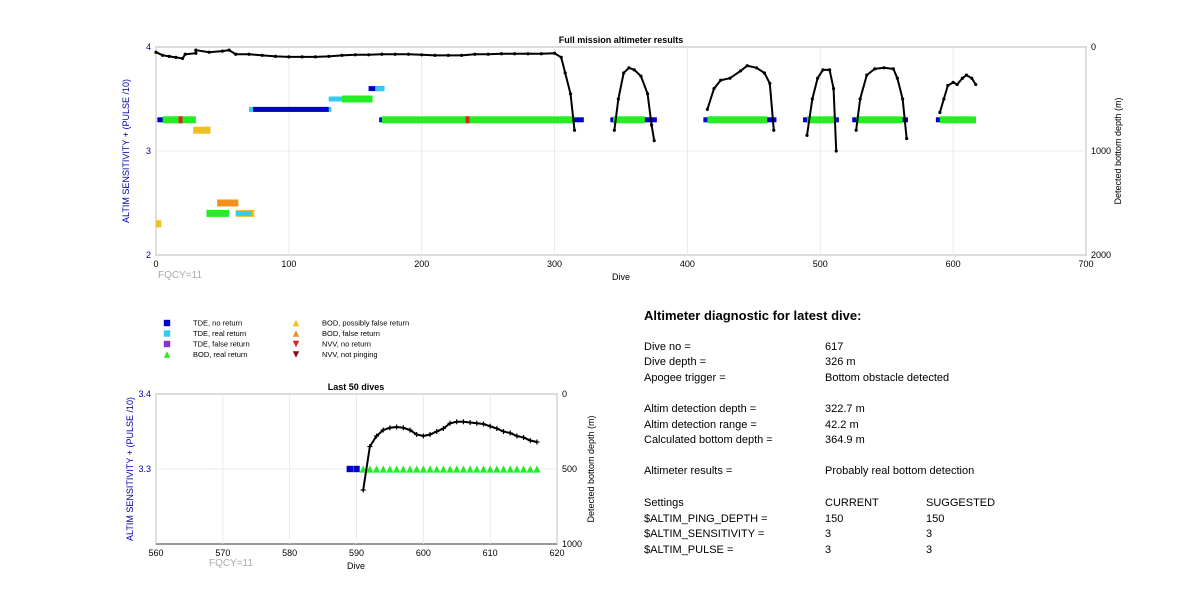  What do you see at coordinates (148, 151) in the screenshot?
I see `y-tick-label: 3` at bounding box center [148, 151].